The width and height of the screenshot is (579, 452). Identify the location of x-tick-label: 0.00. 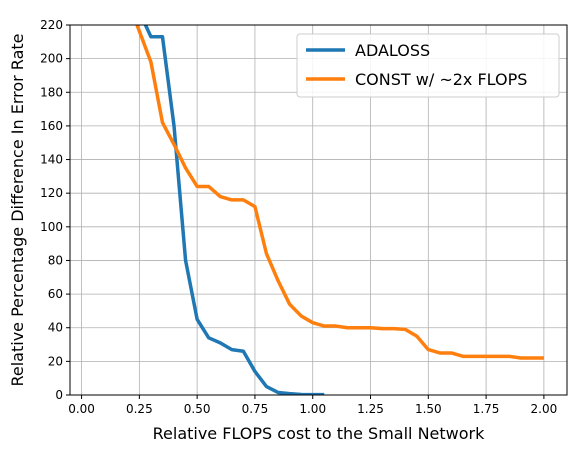
(81, 409).